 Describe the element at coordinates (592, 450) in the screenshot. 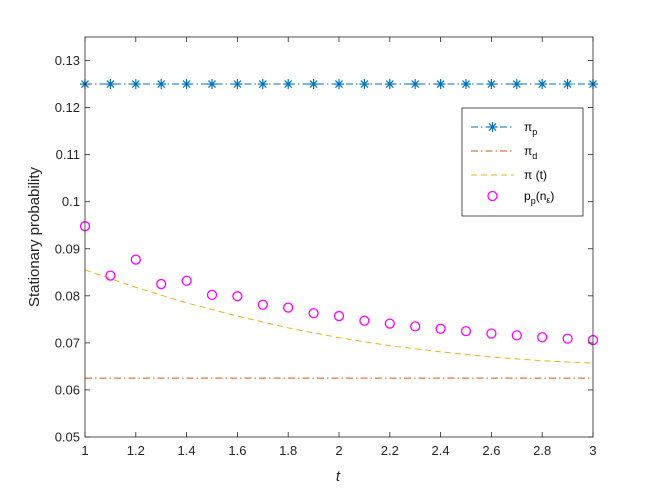

I see `x-tick-label: 3` at that location.